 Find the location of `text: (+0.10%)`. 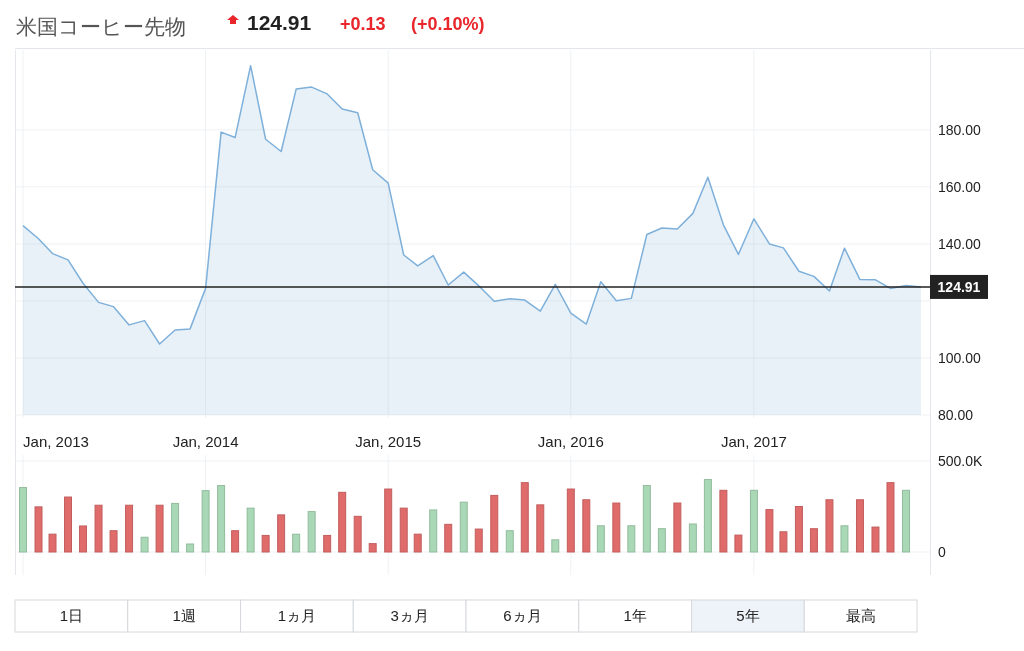

text: (+0.10%) is located at coordinates (448, 24).